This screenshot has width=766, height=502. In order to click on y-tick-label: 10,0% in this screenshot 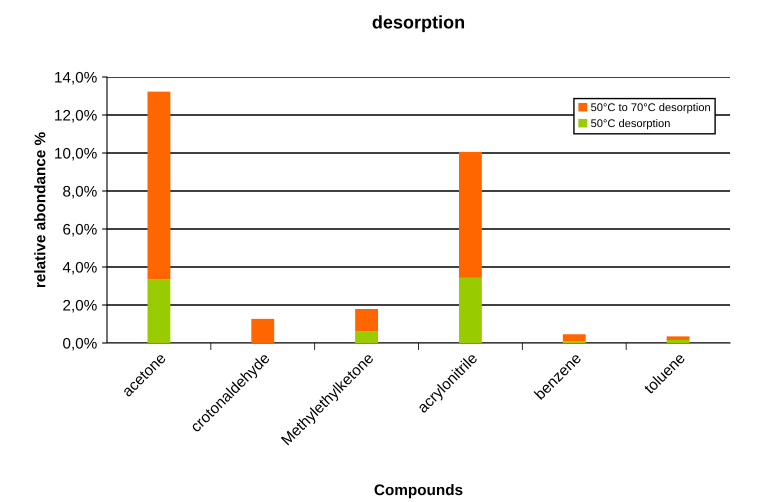, I will do `click(76, 154)`.